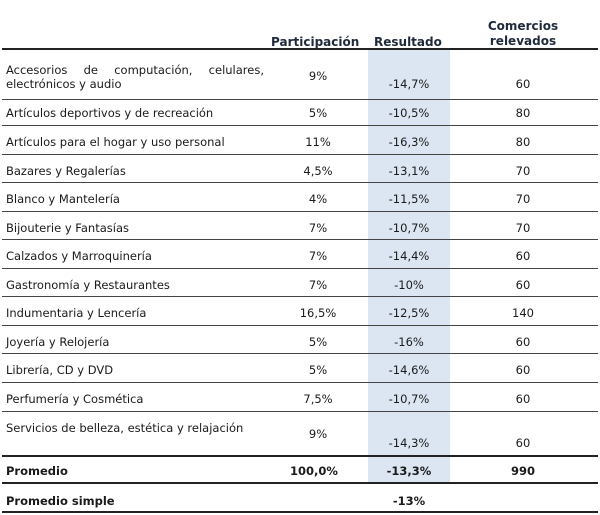 The width and height of the screenshot is (600, 515). I want to click on row-participacion: 4%, so click(318, 199).